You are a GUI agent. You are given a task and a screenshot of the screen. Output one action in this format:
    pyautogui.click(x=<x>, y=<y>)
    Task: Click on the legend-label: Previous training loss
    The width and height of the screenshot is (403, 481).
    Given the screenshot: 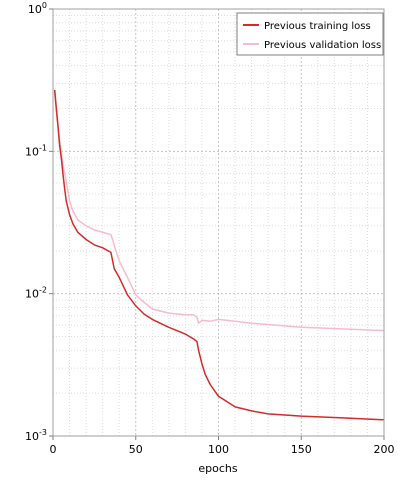 What is the action you would take?
    pyautogui.click(x=317, y=26)
    